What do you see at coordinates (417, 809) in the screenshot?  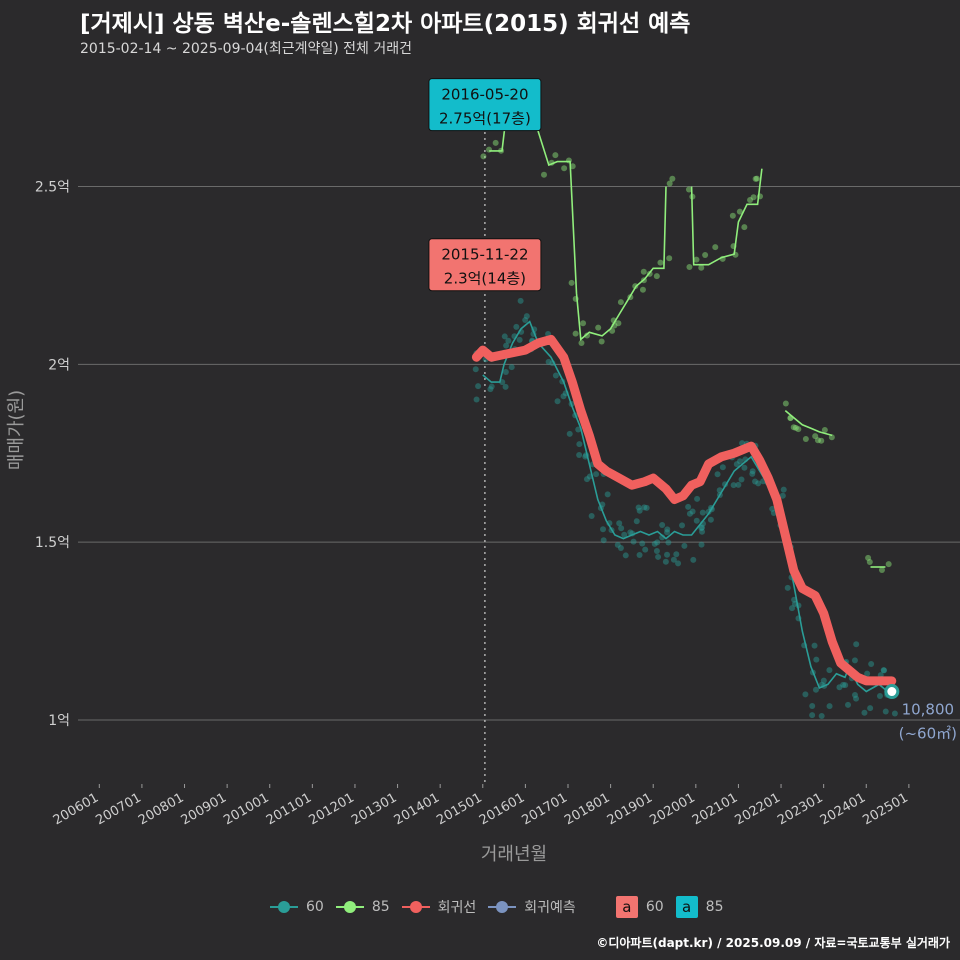 I see `x-tick-label: 201401` at bounding box center [417, 809].